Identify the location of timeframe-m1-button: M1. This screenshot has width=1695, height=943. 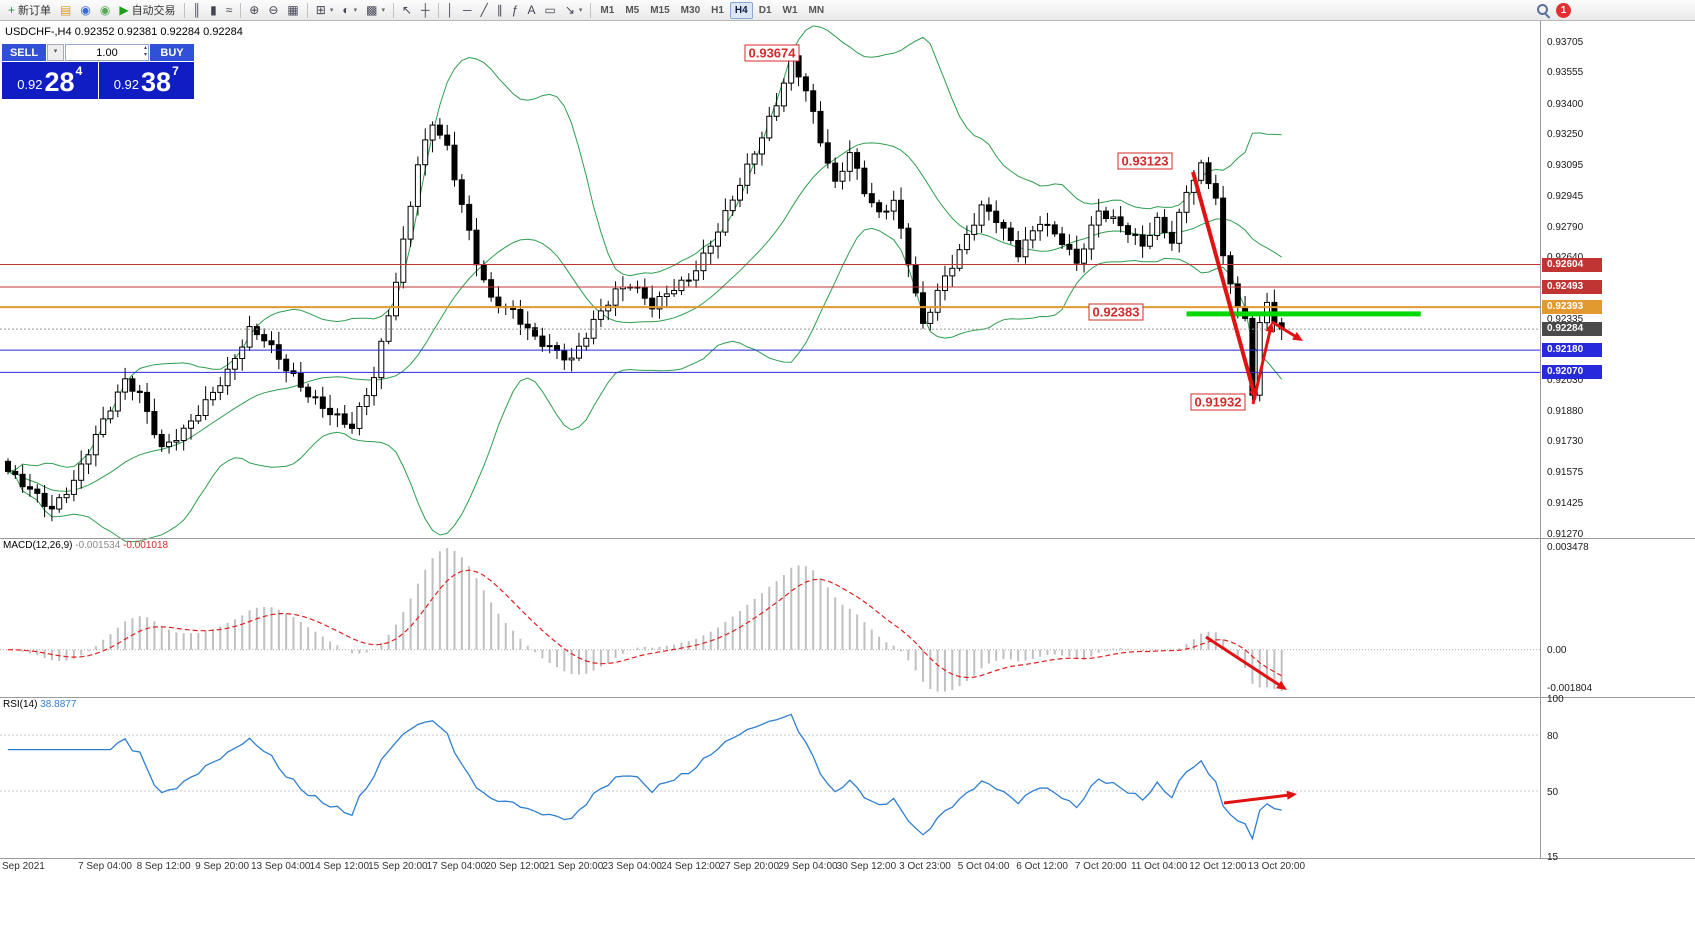
(607, 10).